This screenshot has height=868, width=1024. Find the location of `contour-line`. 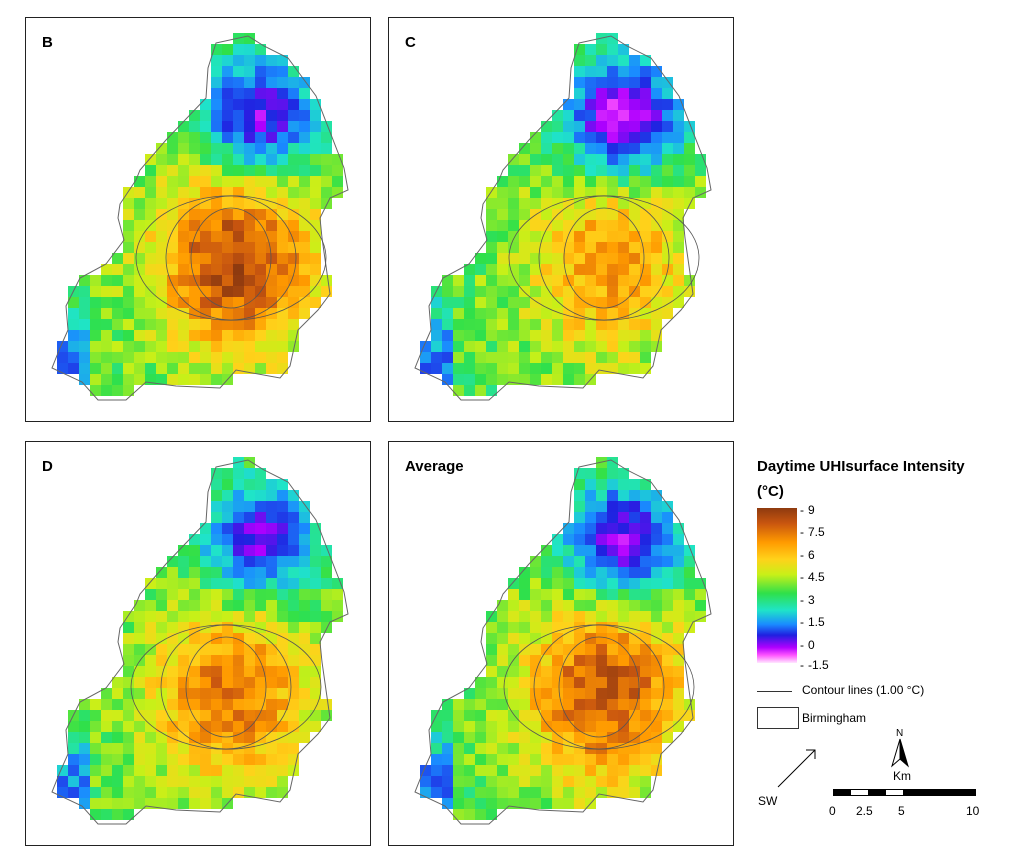

contour-line is located at coordinates (599, 687).